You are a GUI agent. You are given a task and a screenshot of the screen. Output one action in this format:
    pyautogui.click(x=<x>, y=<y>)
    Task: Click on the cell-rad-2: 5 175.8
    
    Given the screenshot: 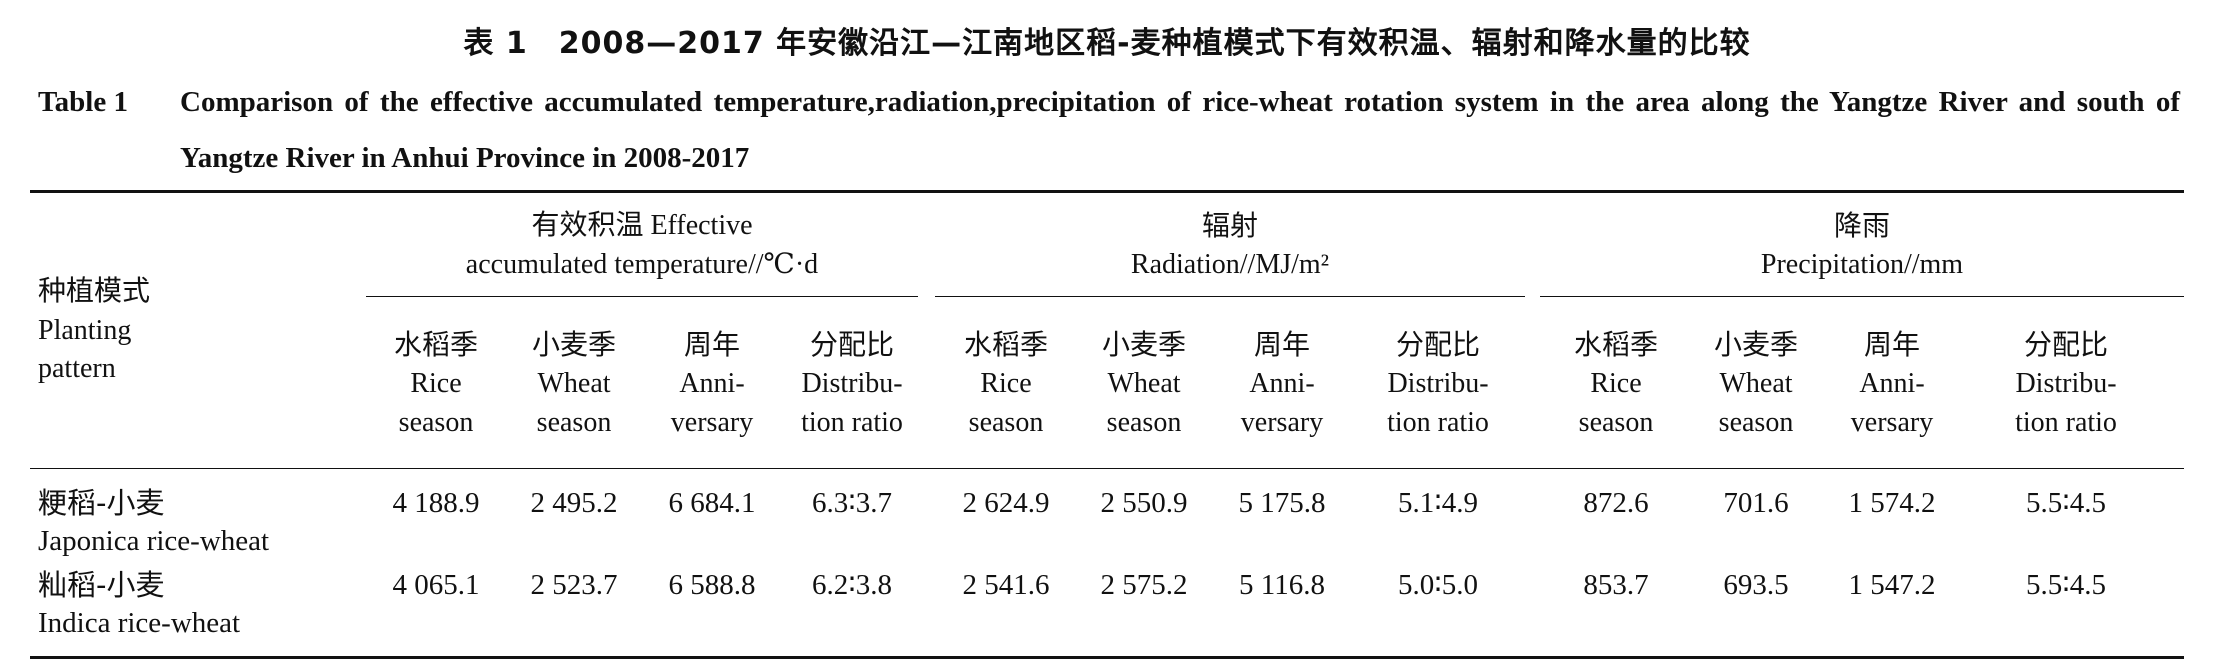 What is the action you would take?
    pyautogui.click(x=1282, y=503)
    